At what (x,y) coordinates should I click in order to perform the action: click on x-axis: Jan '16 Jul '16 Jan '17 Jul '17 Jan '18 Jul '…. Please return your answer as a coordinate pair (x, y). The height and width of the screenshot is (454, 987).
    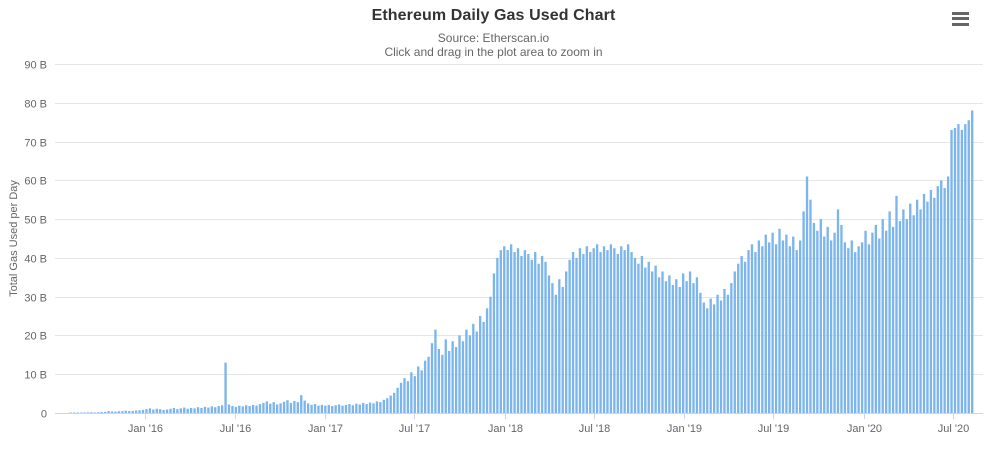
    Looking at the image, I should click on (519, 424).